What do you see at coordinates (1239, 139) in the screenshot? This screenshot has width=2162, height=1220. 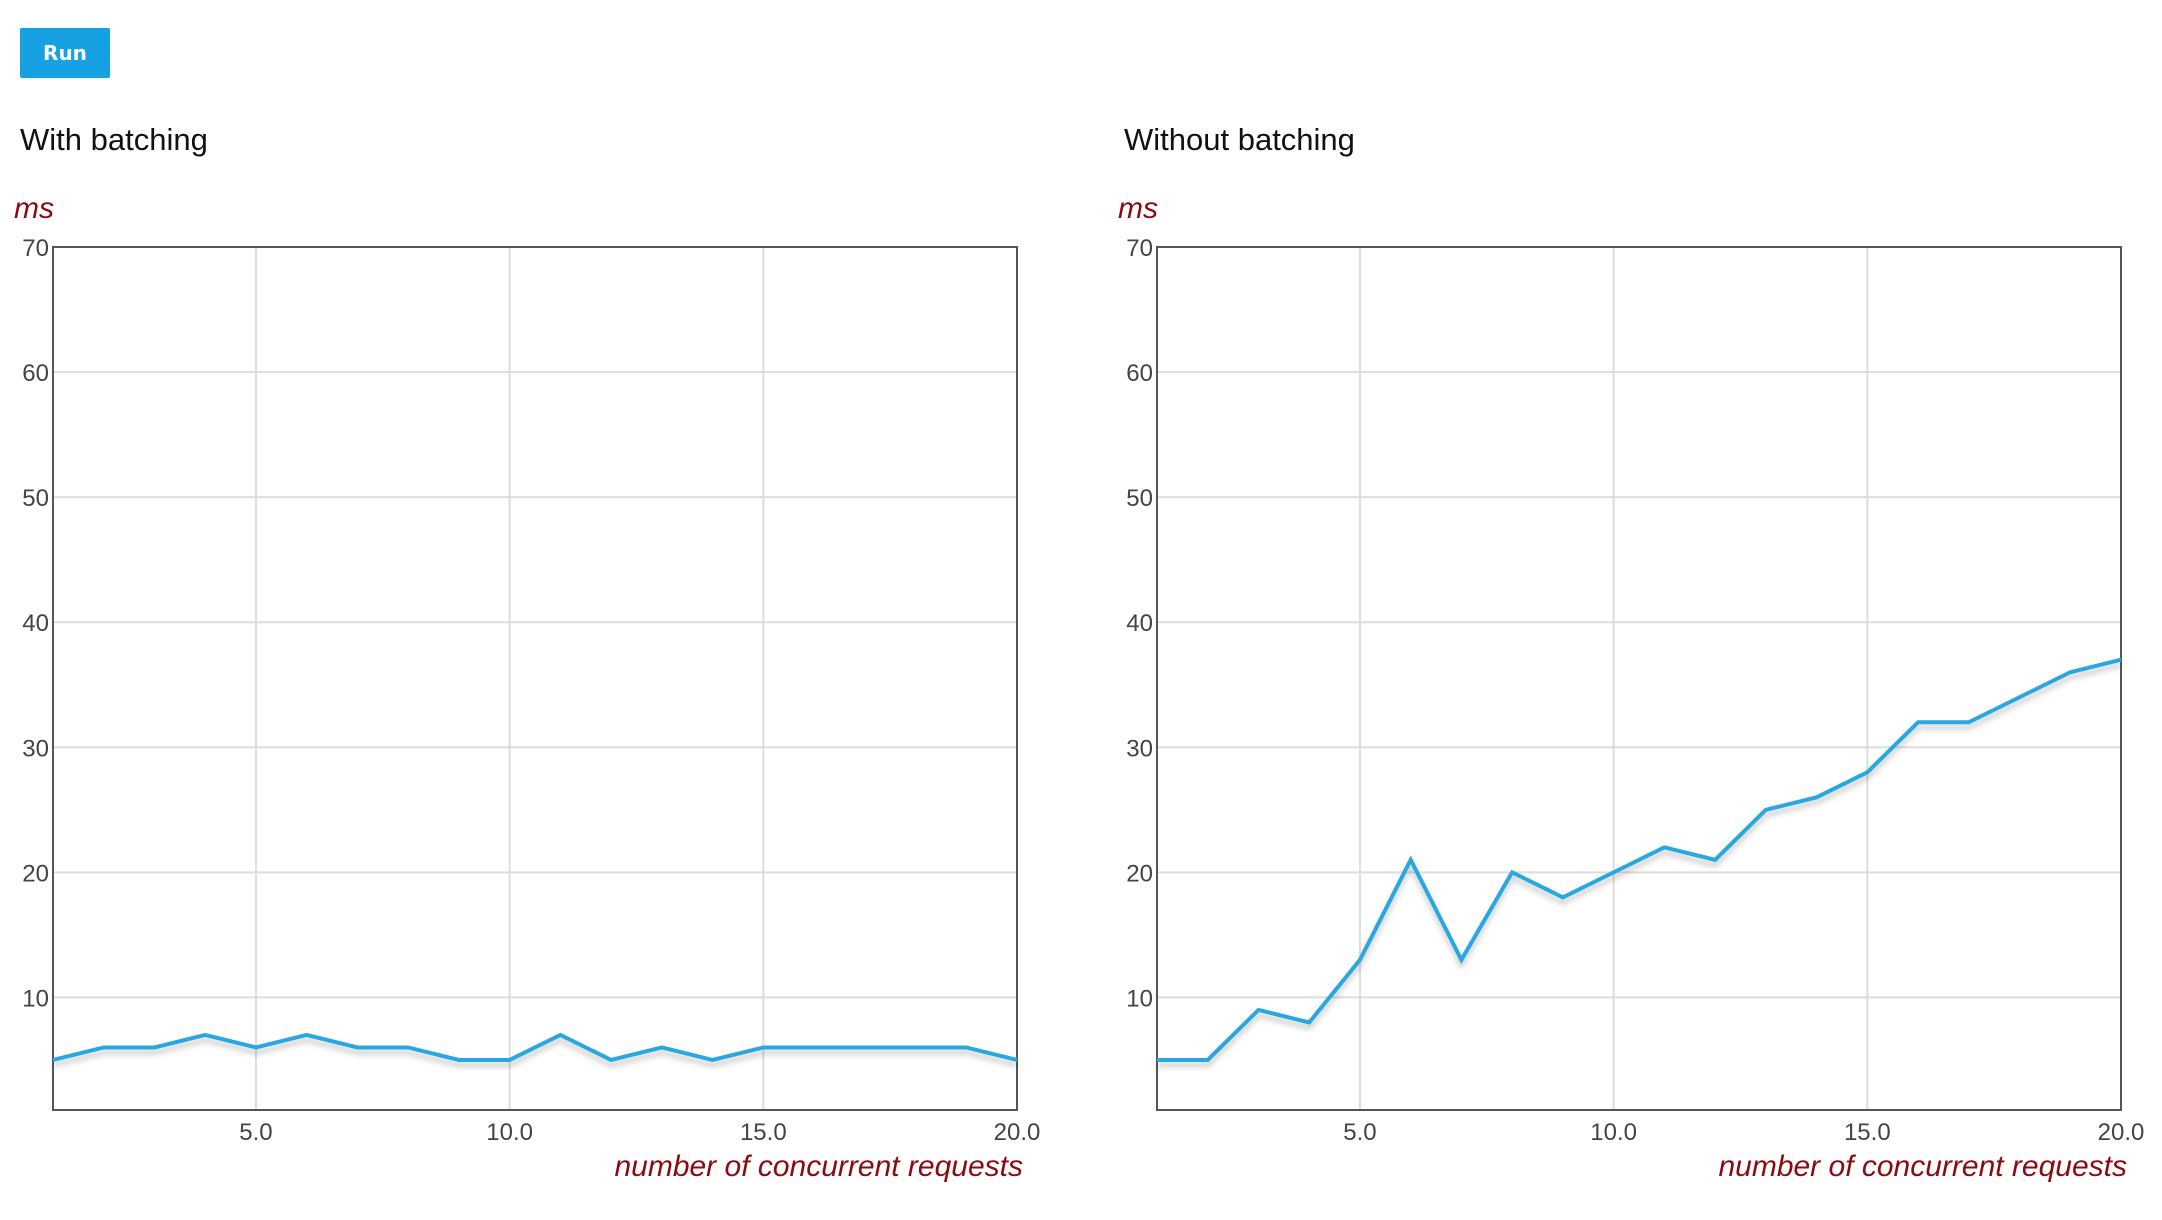 I see `chart-title-without-batching: Without batching` at bounding box center [1239, 139].